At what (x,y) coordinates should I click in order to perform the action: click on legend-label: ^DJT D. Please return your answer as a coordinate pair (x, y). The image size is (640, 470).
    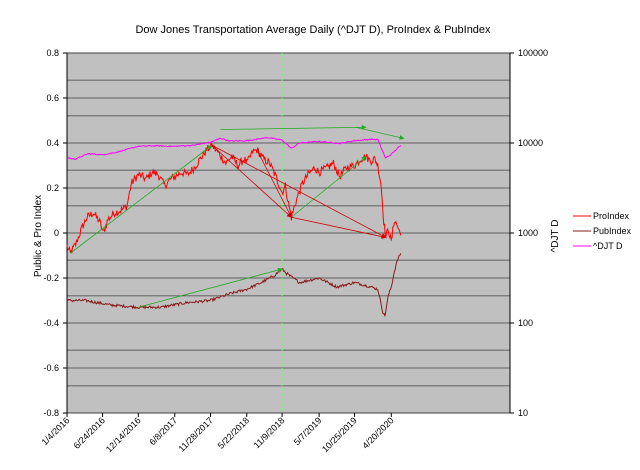
    Looking at the image, I should click on (608, 246).